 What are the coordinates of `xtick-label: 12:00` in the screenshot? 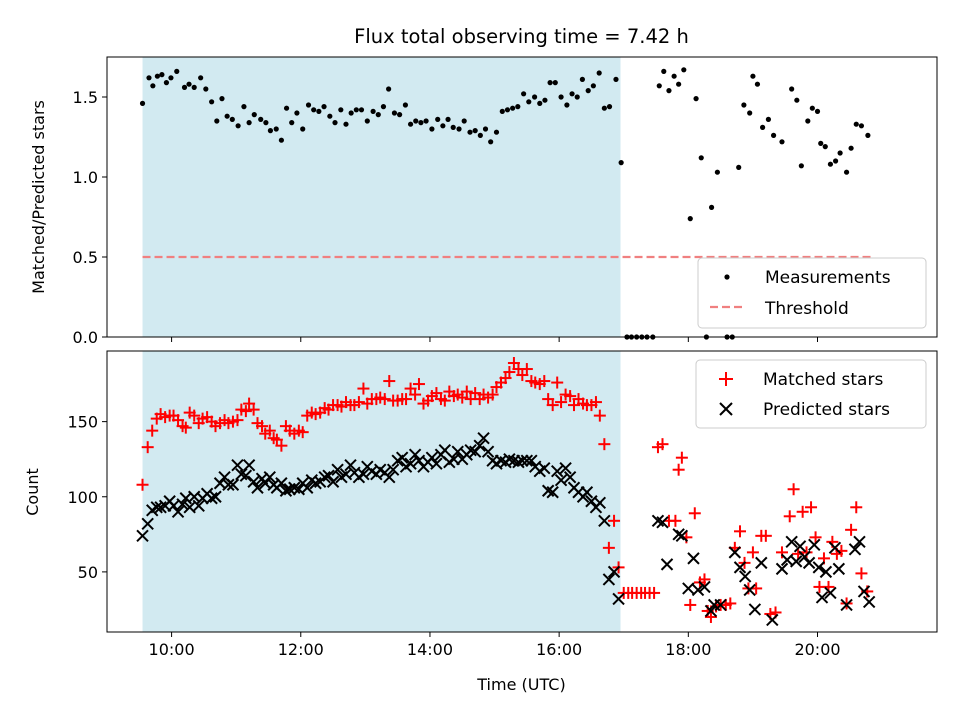 It's located at (301, 649).